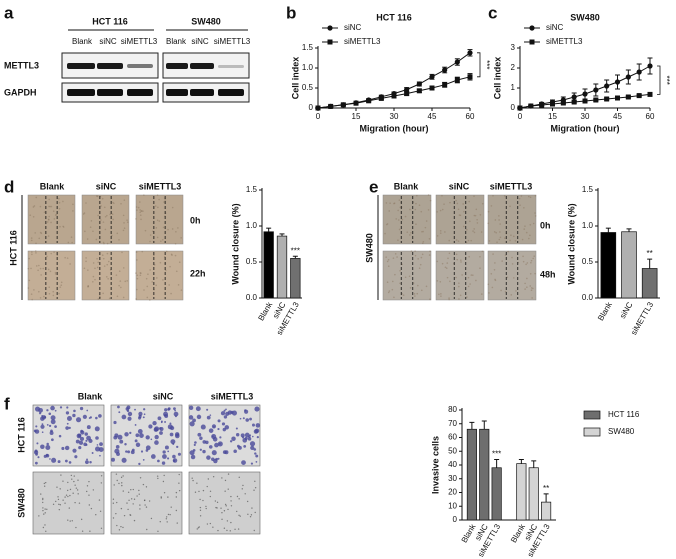  What do you see at coordinates (21, 503) in the screenshot?
I see `row-label: SW480` at bounding box center [21, 503].